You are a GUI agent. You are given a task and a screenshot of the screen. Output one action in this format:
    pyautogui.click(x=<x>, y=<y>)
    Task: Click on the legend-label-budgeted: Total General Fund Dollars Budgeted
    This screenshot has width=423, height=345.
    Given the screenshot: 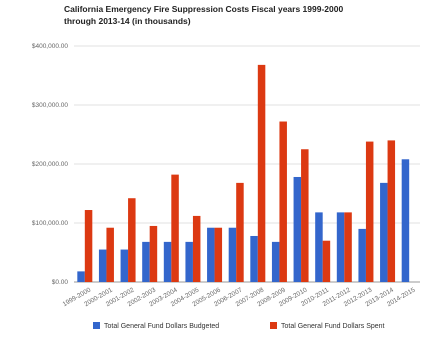 What is the action you would take?
    pyautogui.click(x=162, y=326)
    